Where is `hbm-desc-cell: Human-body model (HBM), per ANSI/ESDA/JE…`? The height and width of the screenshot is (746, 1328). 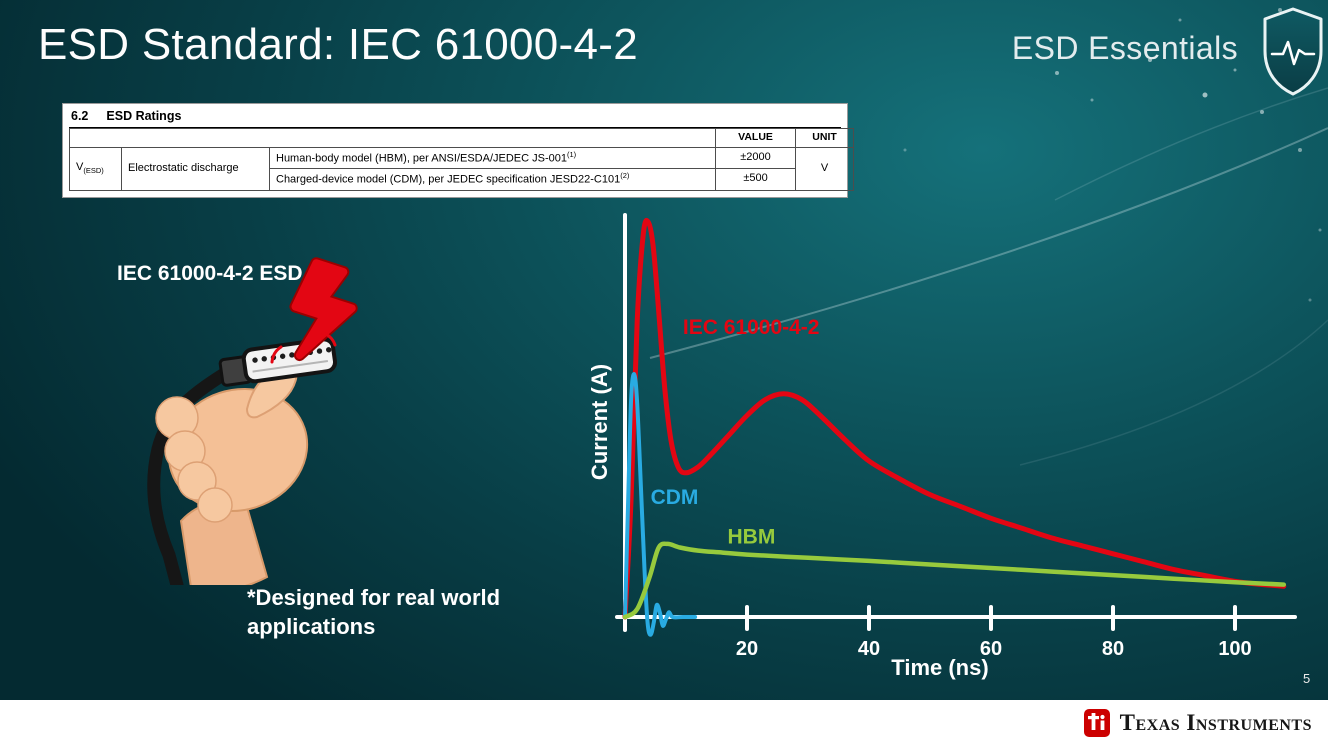
hbm-desc-cell: Human-body model (HBM), per ANSI/ESDA/JE… is located at coordinates (492, 158).